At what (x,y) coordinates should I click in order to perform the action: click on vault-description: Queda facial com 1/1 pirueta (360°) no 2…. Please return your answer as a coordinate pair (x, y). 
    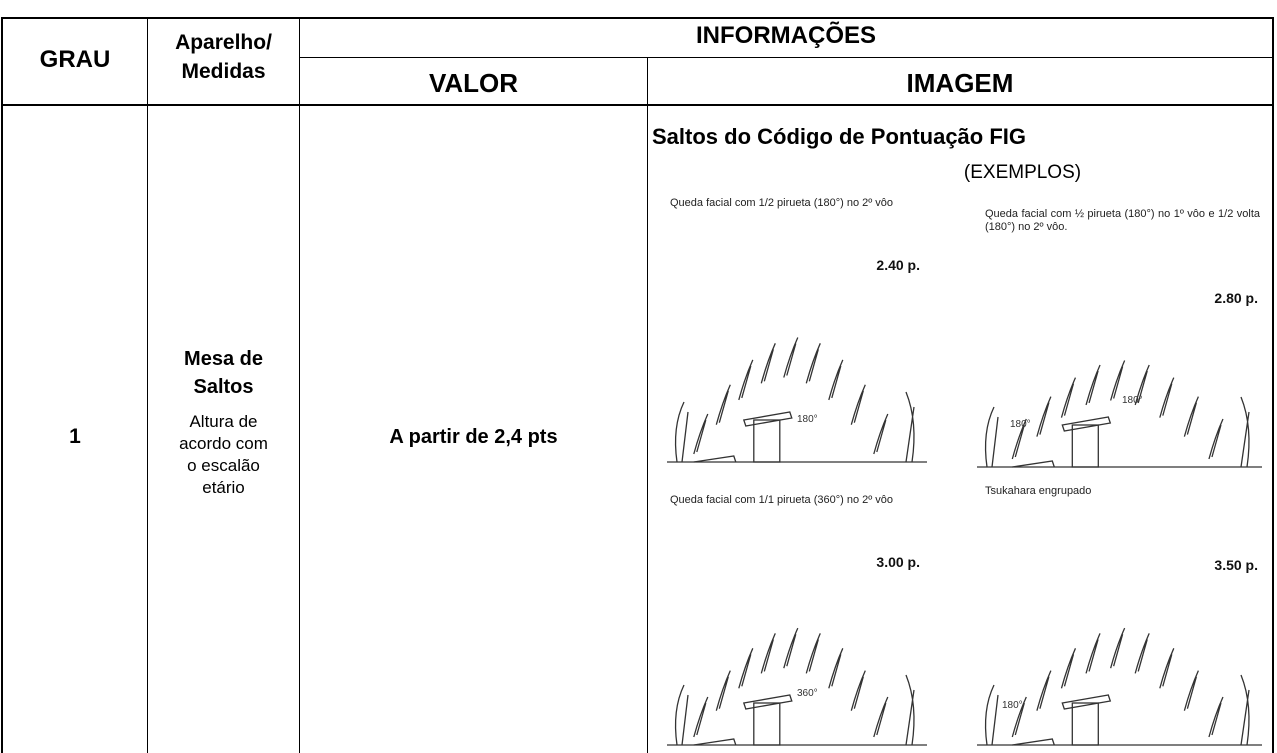
    Looking at the image, I should click on (782, 500).